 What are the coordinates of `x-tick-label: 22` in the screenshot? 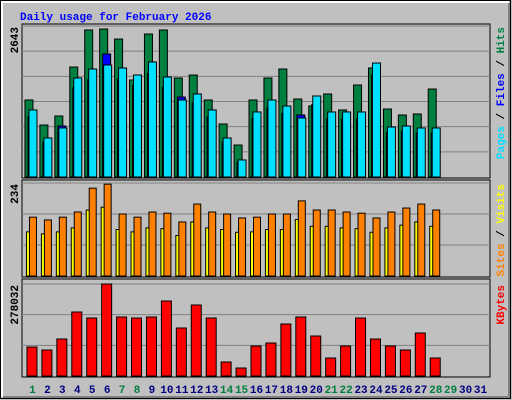 It's located at (346, 391).